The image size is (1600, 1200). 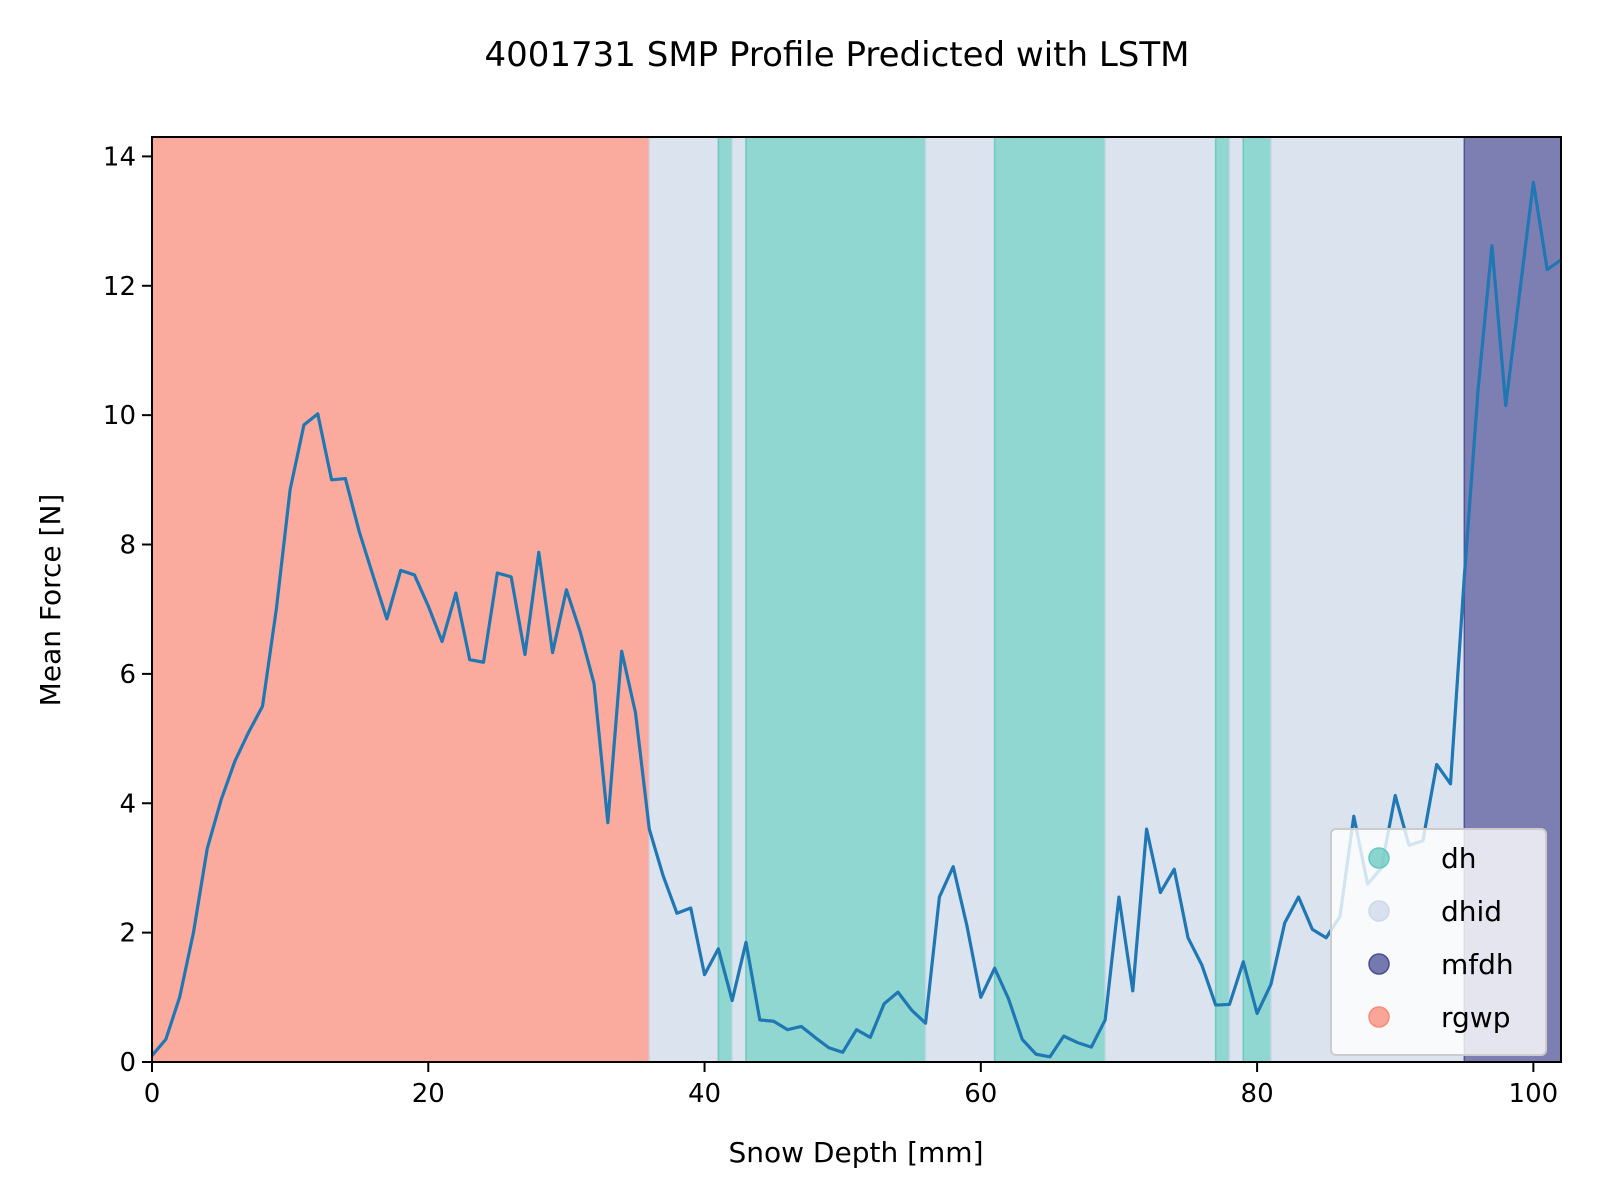 What do you see at coordinates (851, 1085) in the screenshot?
I see `x-axis: 0 20 40 60 80 100` at bounding box center [851, 1085].